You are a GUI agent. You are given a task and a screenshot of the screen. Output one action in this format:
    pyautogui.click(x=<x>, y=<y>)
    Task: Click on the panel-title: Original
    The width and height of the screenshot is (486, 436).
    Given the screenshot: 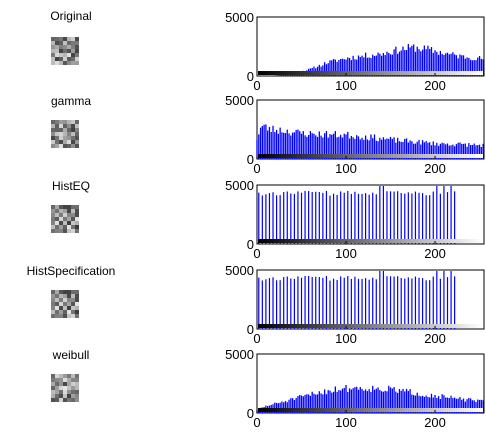 What is the action you would take?
    pyautogui.click(x=70, y=16)
    